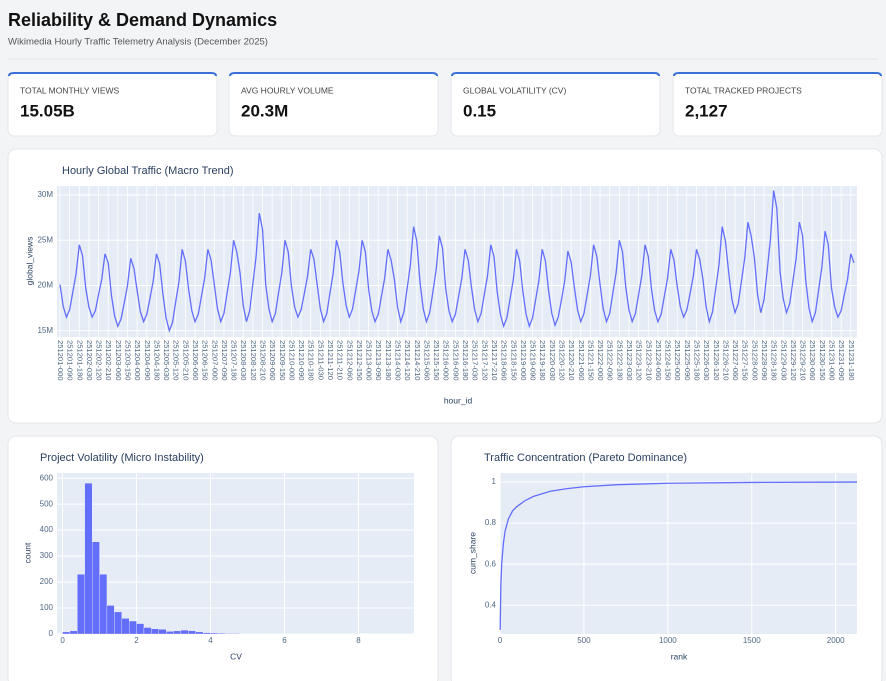  Describe the element at coordinates (590, 360) in the screenshot. I see `x-tick-label: 251221-150` at that location.